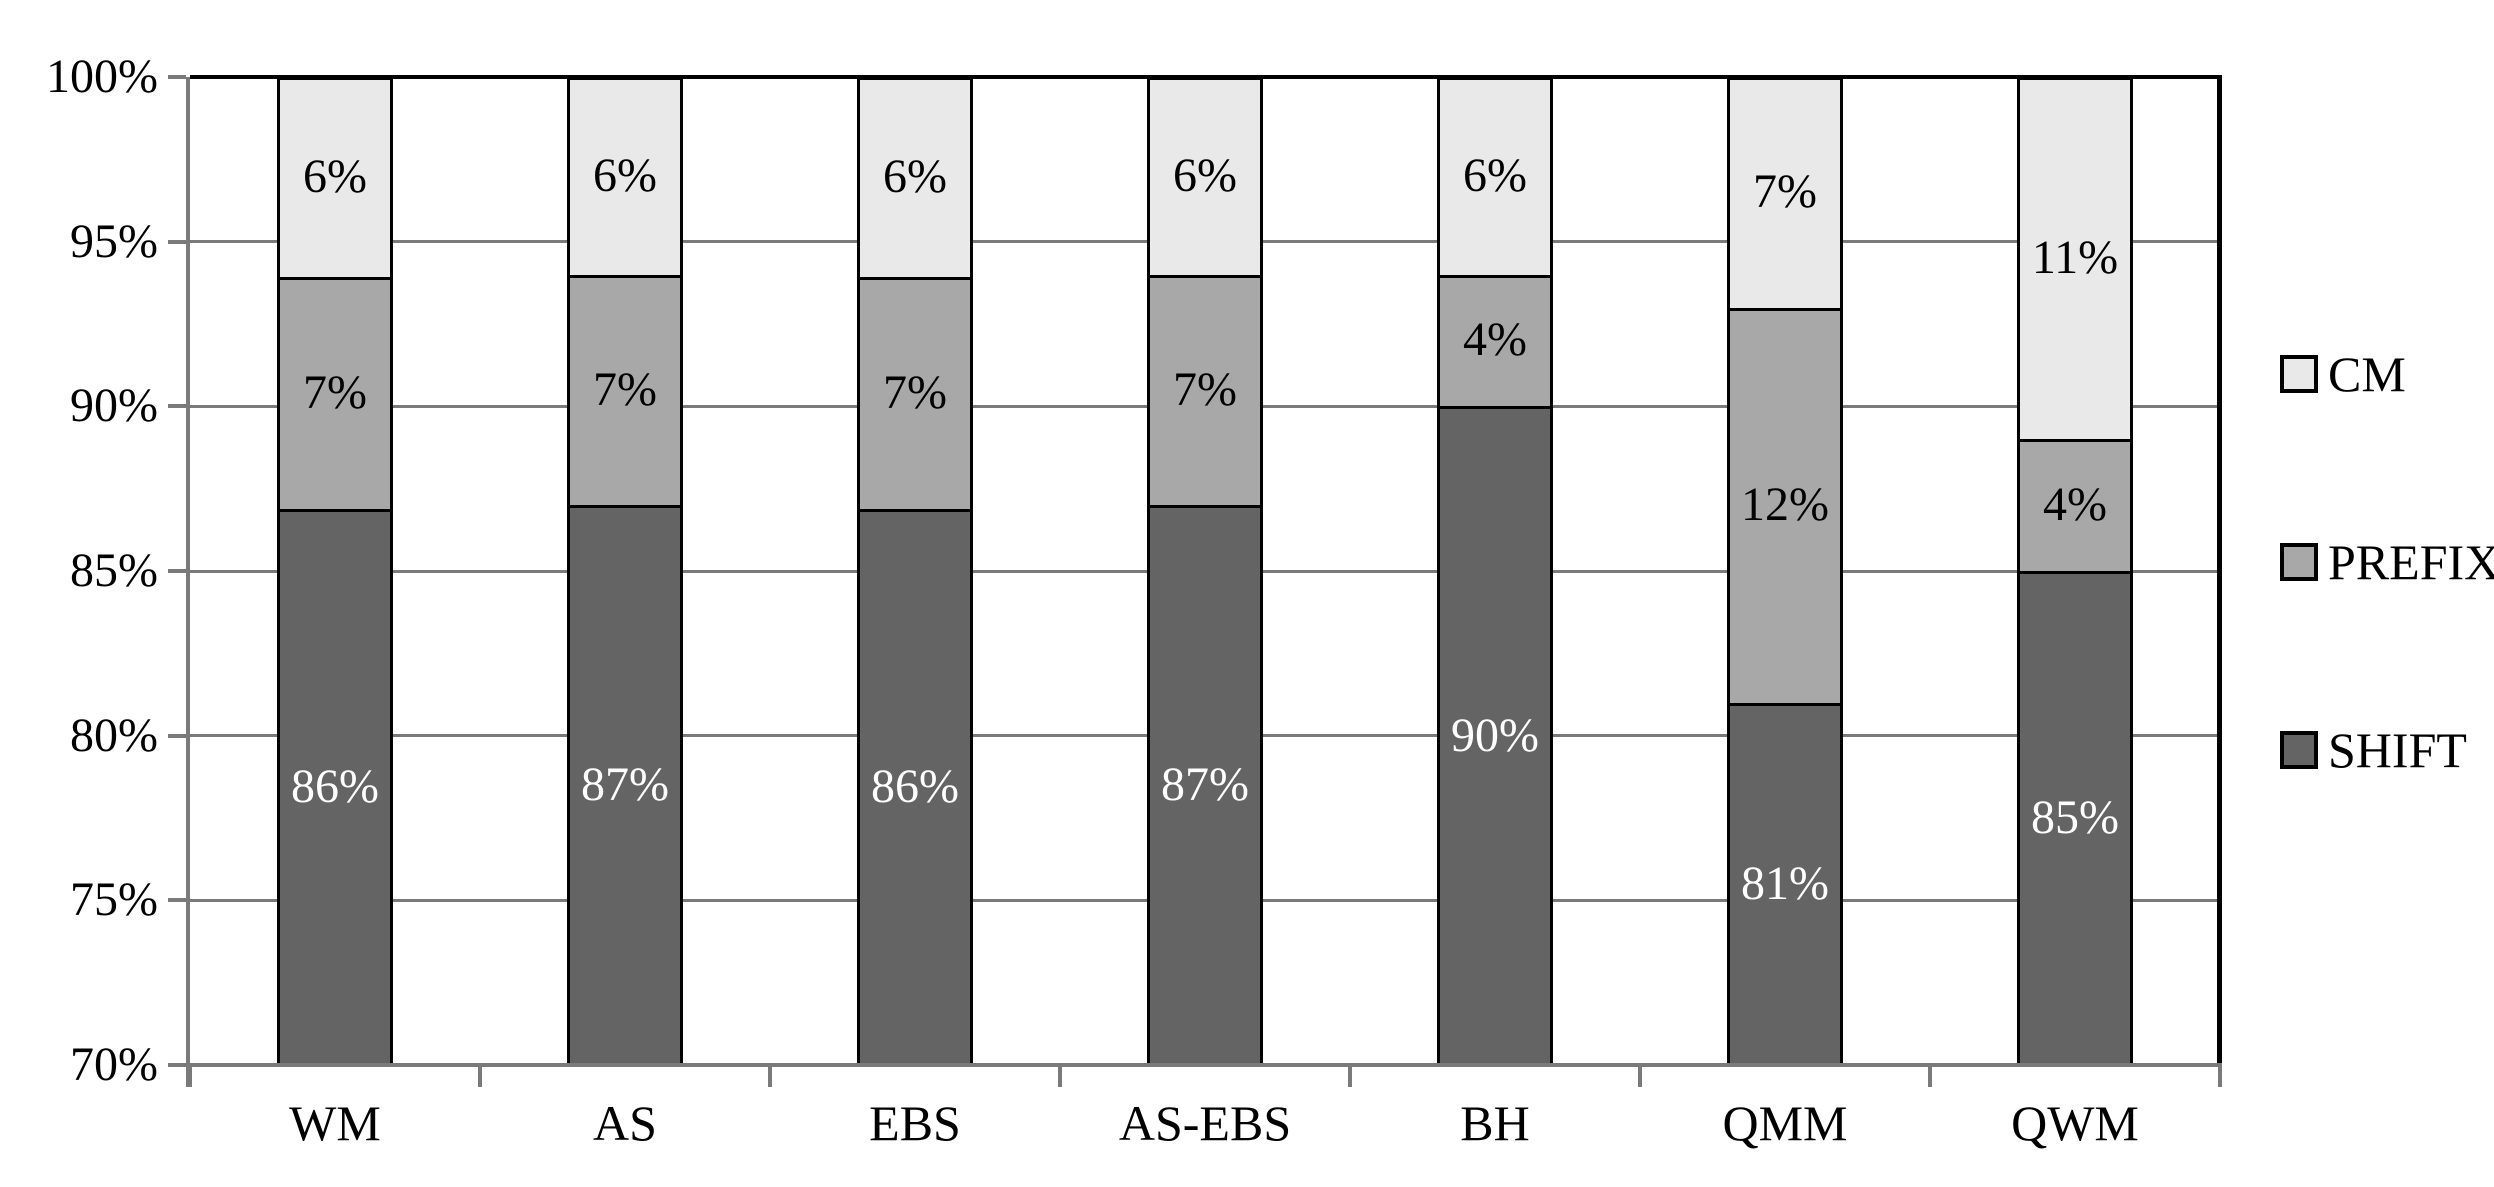 This screenshot has height=1187, width=2494. I want to click on bar-as: 87% 7% 6%, so click(625, 571).